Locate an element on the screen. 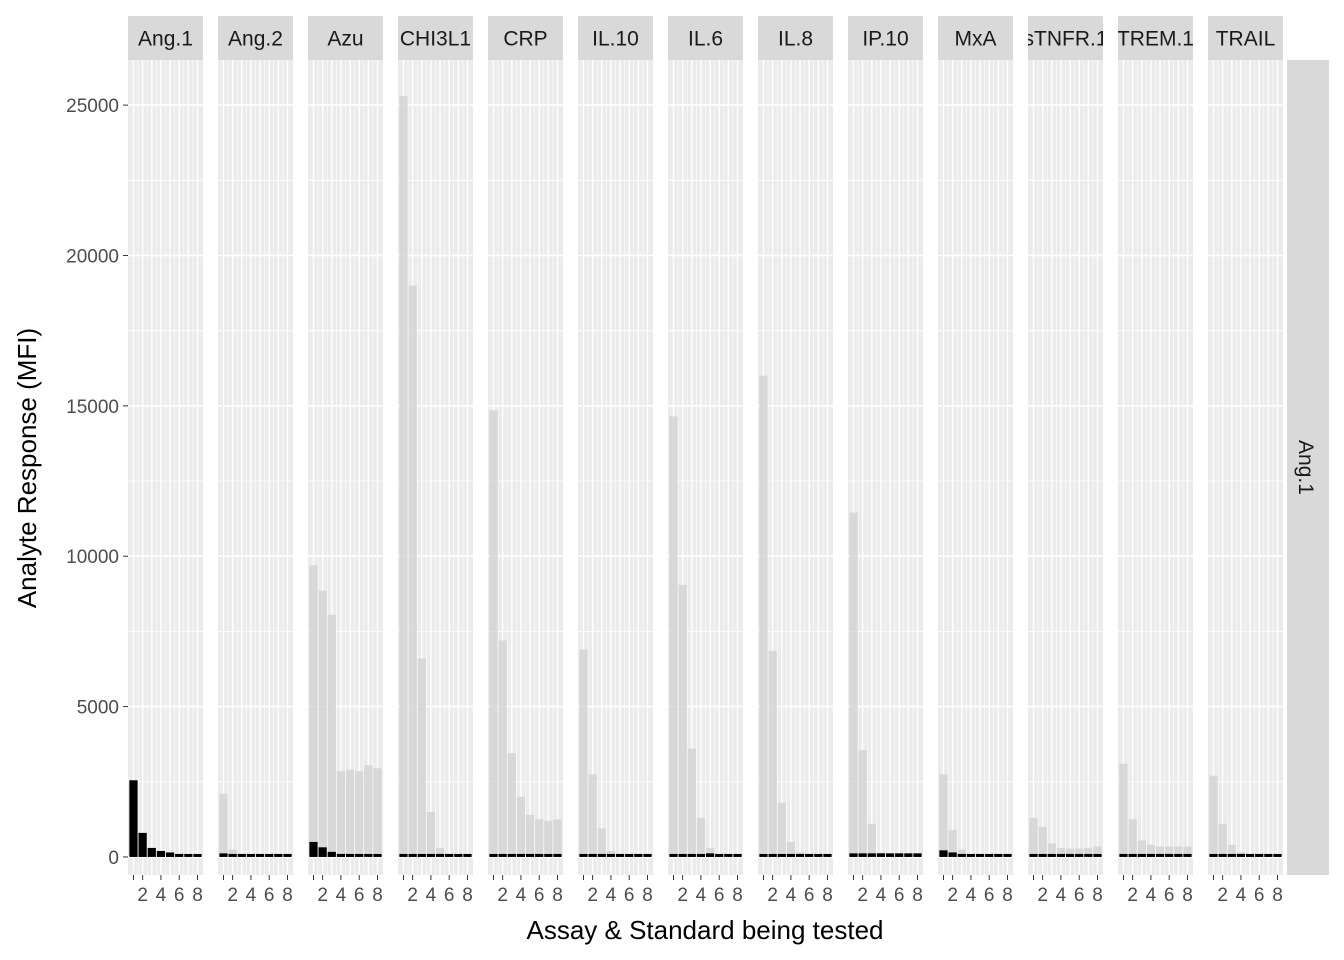 The image size is (1344, 960). facet-panel: IL.8 2 4 6 8 is located at coordinates (795, 461).